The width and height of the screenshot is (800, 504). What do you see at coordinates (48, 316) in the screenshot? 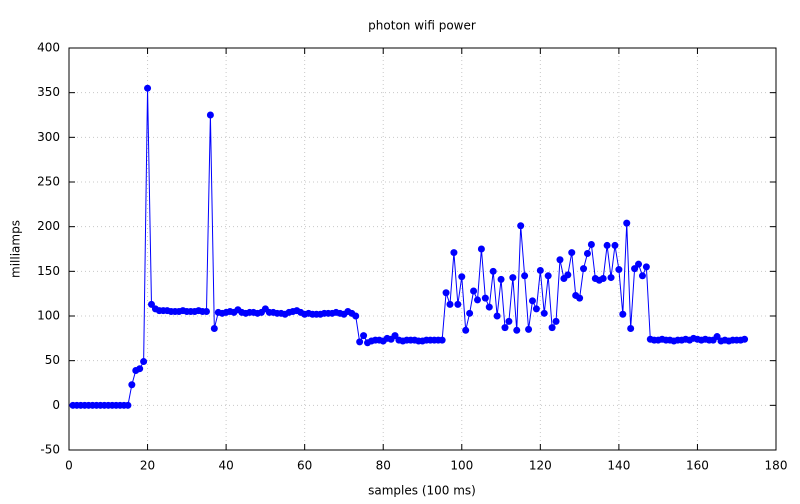
I see `y-tick-label: 100` at bounding box center [48, 316].